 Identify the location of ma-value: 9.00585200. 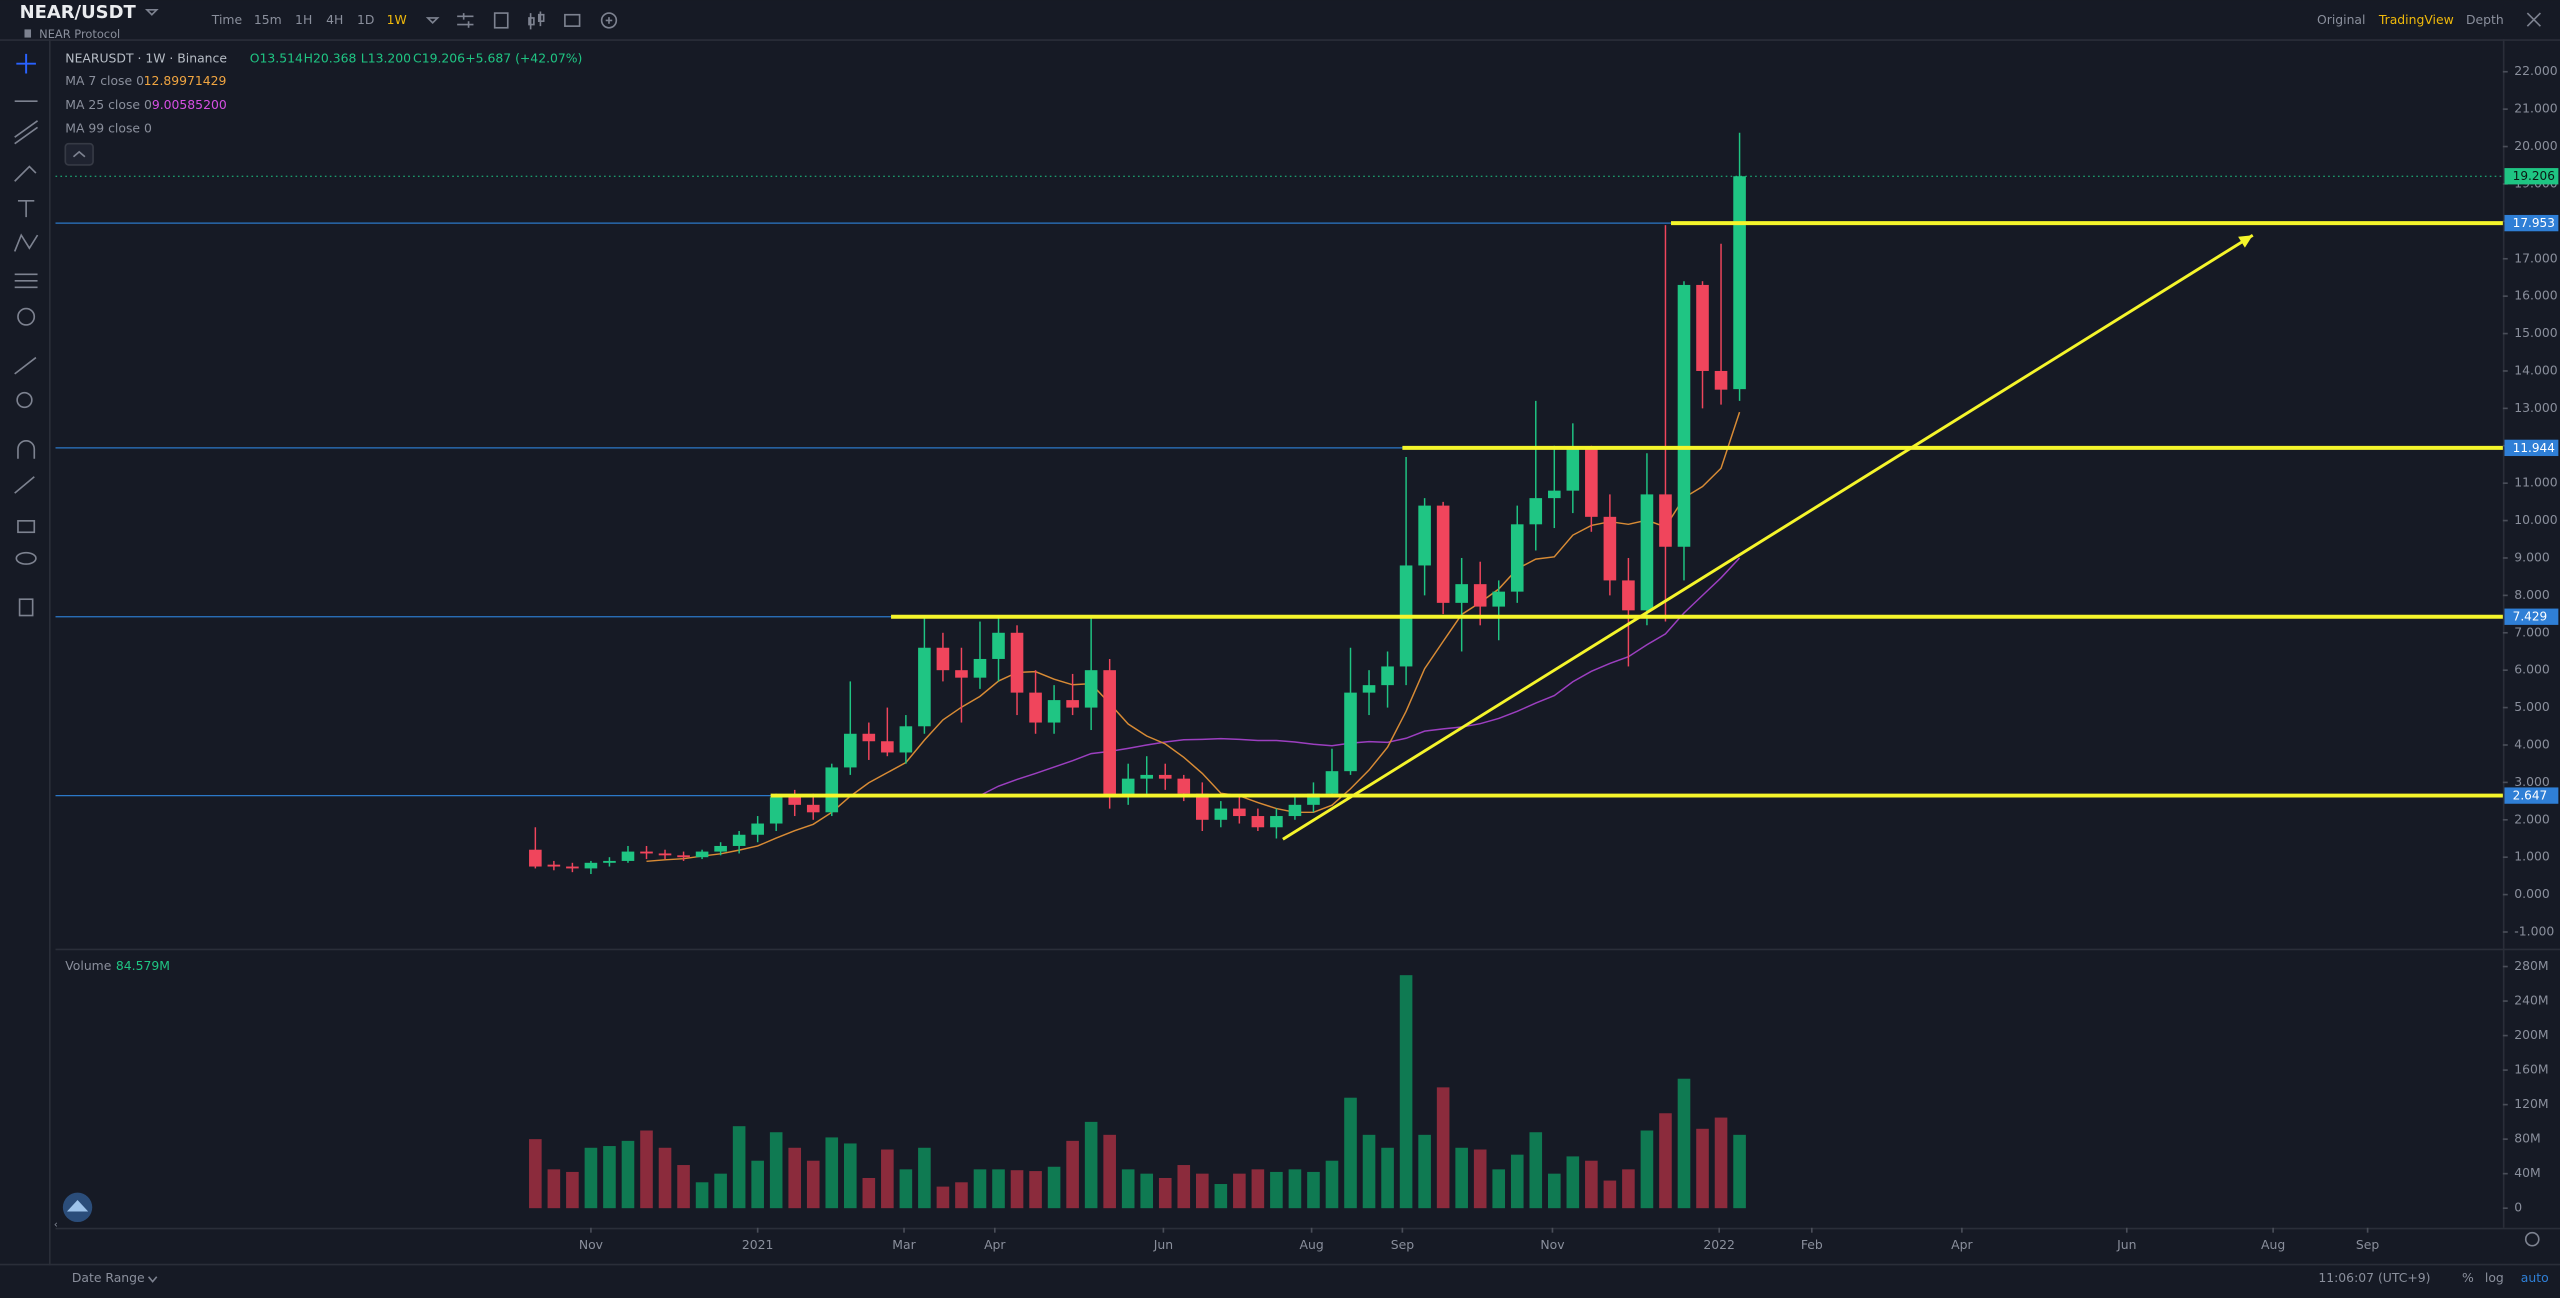
(189, 104).